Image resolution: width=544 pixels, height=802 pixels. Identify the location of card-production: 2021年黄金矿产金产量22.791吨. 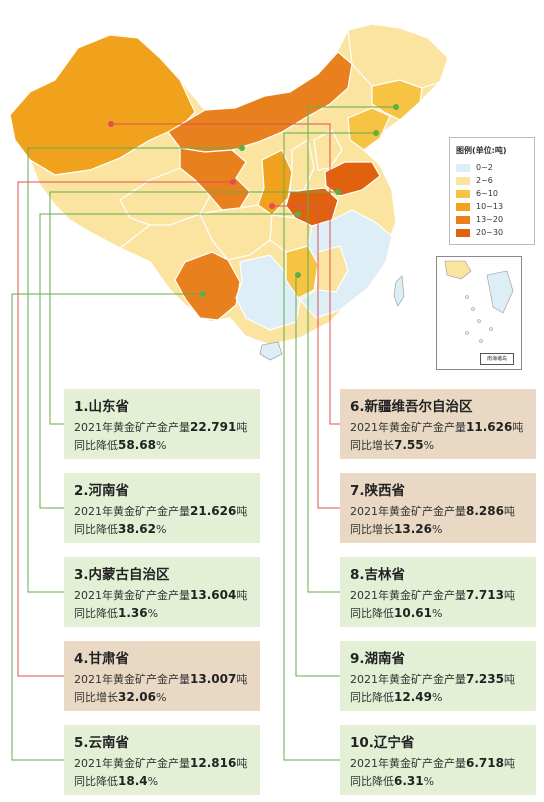
(161, 427).